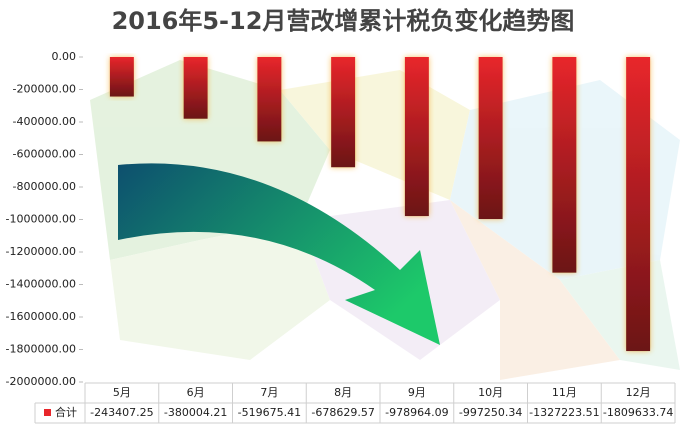  What do you see at coordinates (490, 412) in the screenshot?
I see `table-value: -997250.34` at bounding box center [490, 412].